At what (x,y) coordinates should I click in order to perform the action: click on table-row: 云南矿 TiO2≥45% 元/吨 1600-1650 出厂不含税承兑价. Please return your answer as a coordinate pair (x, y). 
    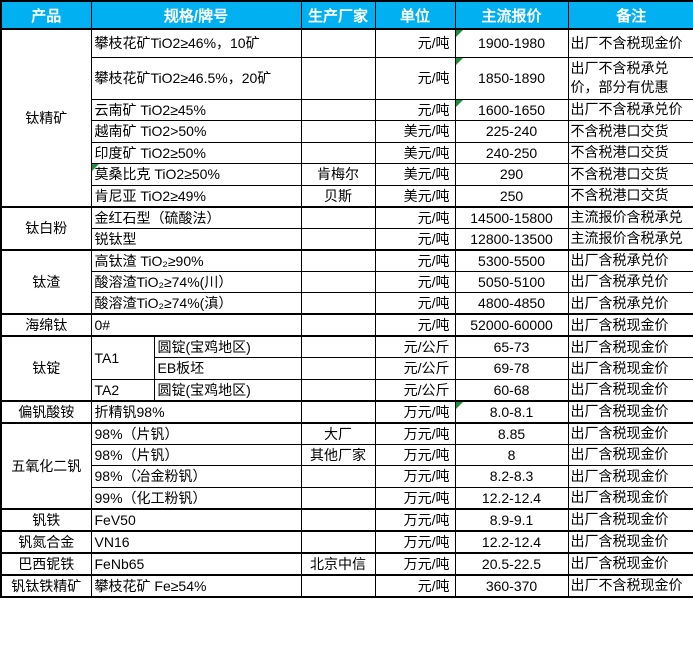
    Looking at the image, I should click on (347, 109).